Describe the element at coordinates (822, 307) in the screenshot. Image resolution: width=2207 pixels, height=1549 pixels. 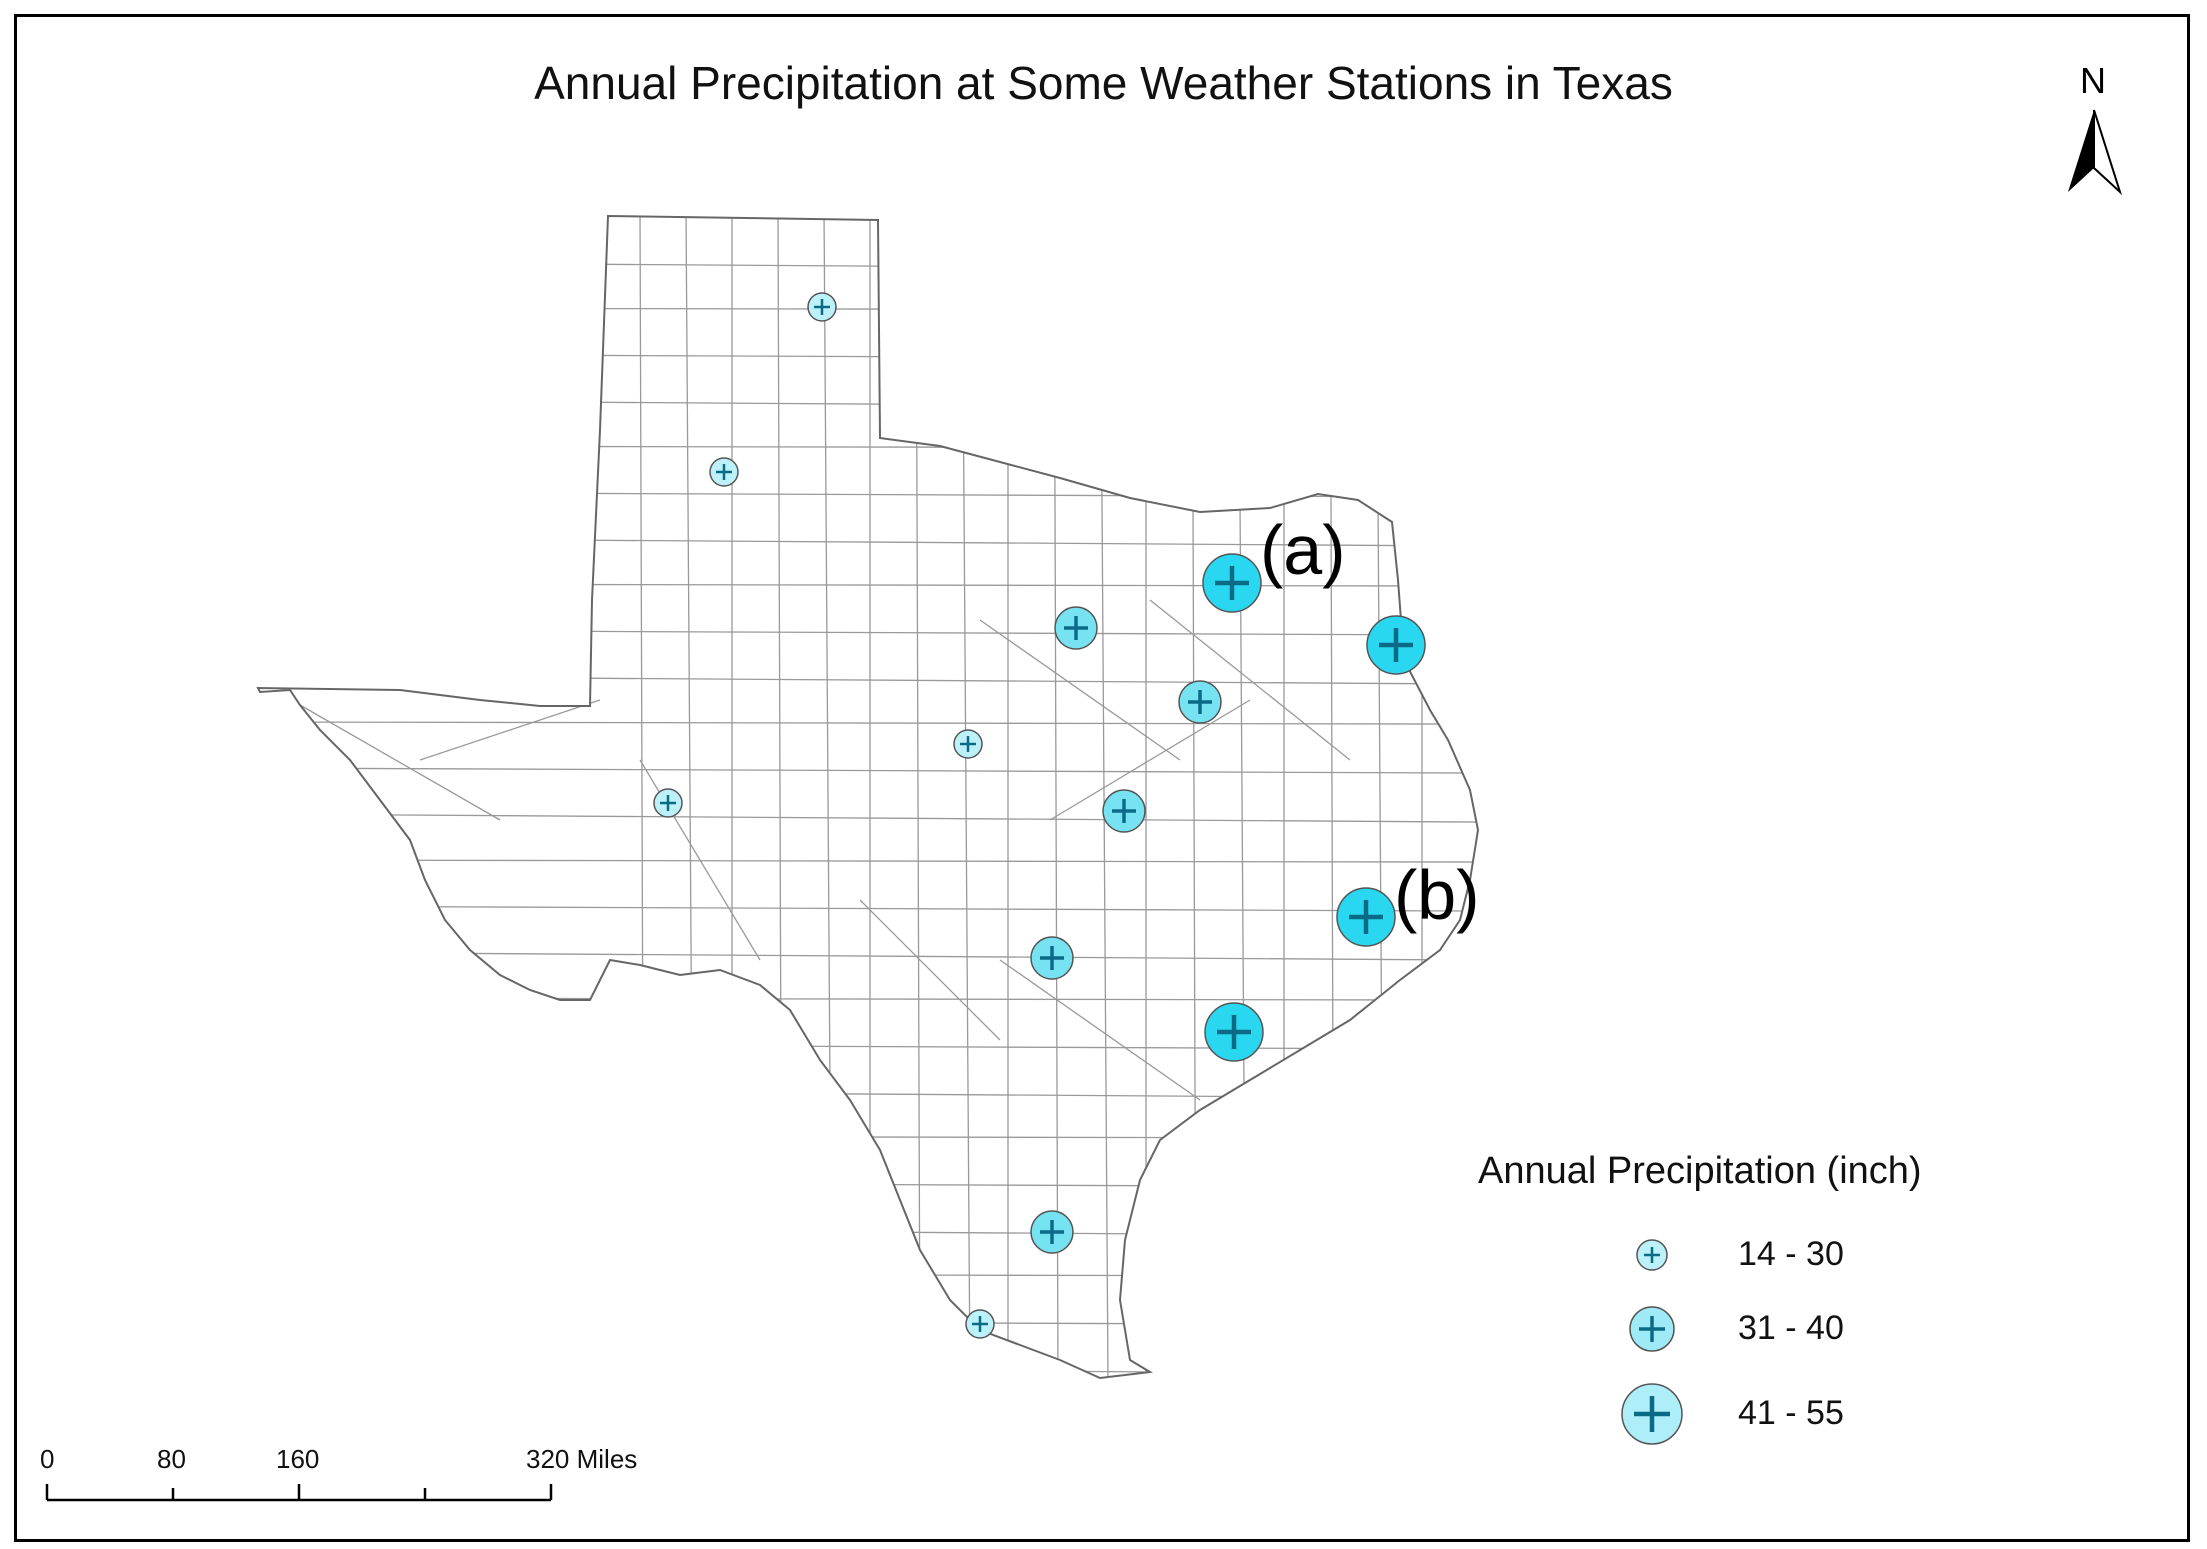
I see `station-amarillo` at that location.